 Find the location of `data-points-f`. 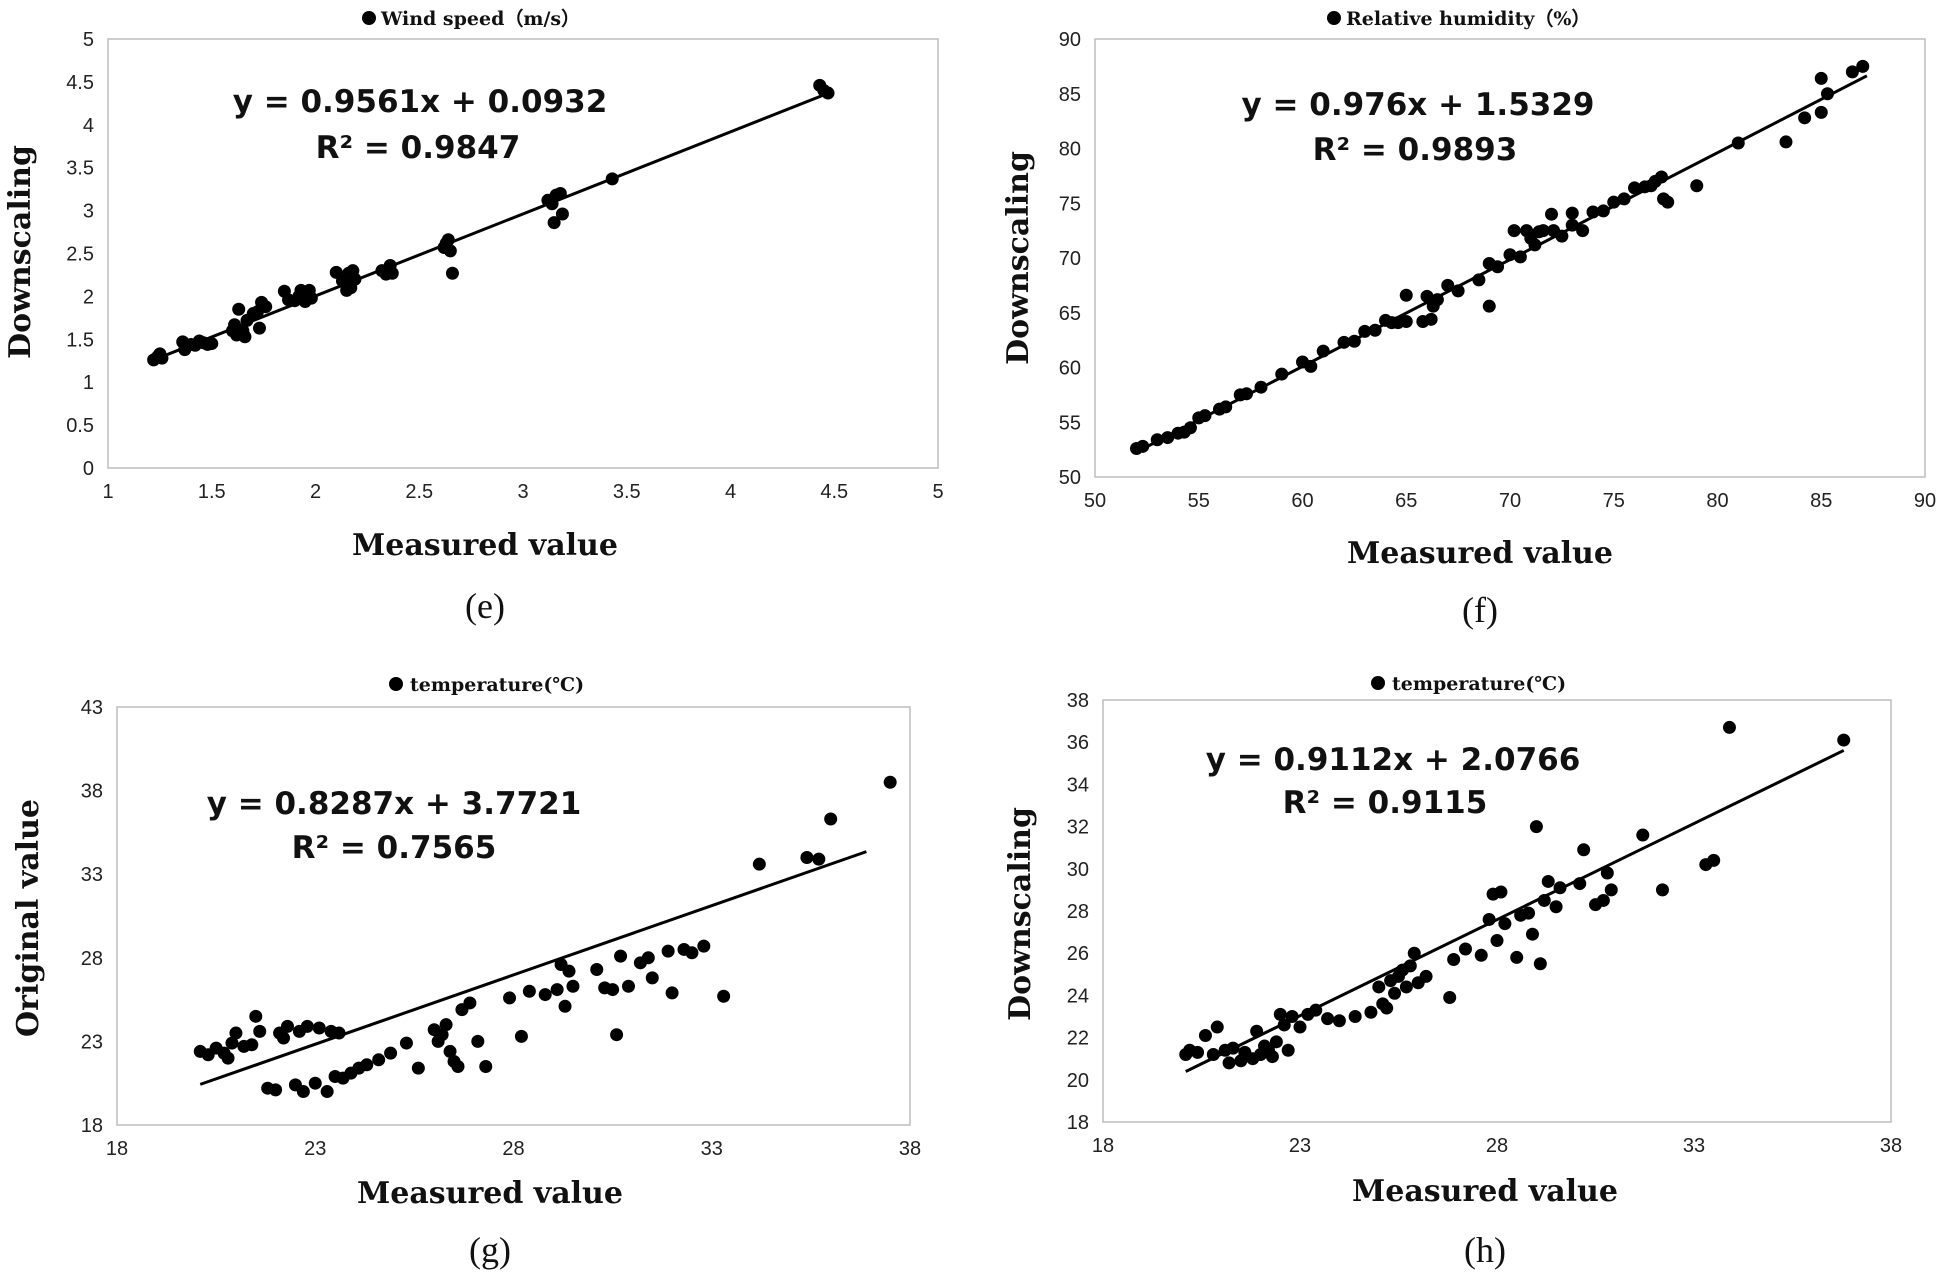

data-points-f is located at coordinates (1500, 257).